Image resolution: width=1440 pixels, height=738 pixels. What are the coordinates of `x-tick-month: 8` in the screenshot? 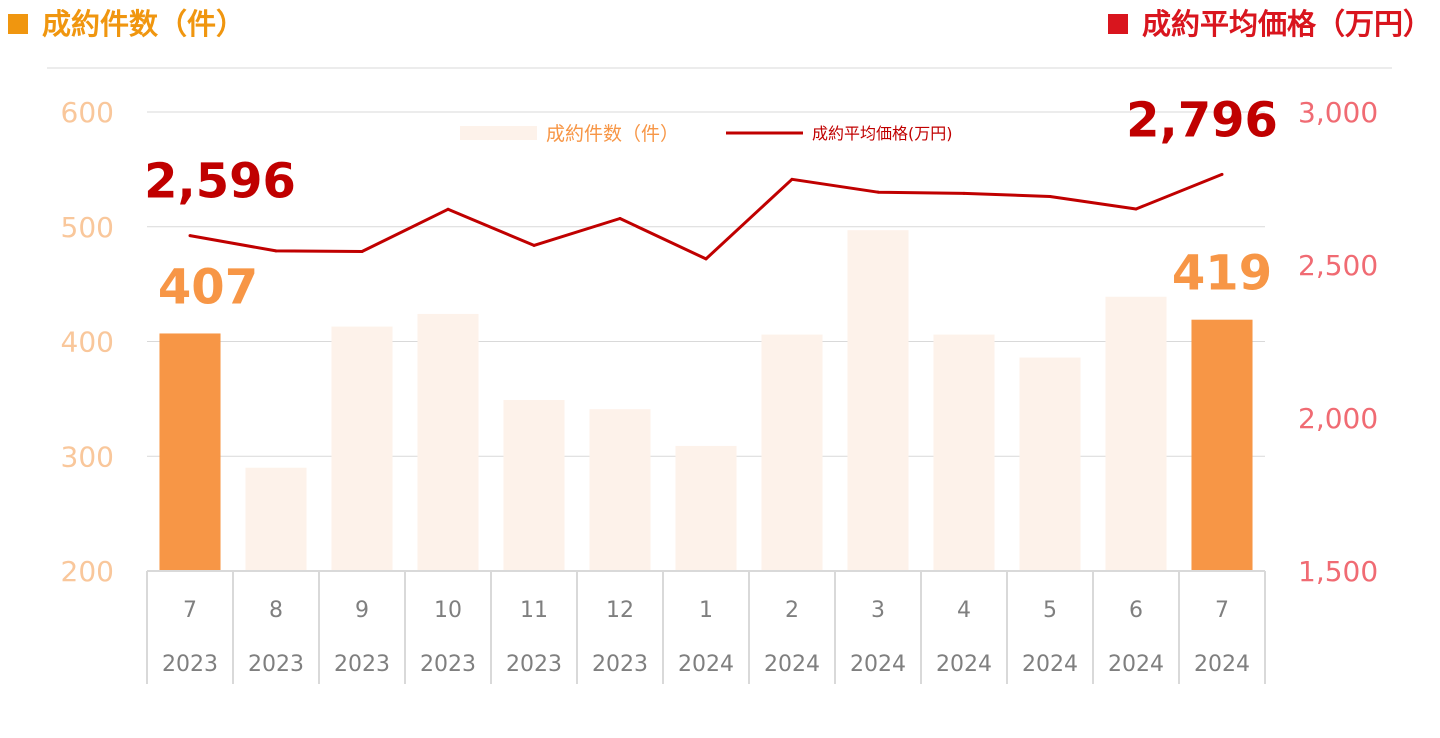 It's located at (276, 610).